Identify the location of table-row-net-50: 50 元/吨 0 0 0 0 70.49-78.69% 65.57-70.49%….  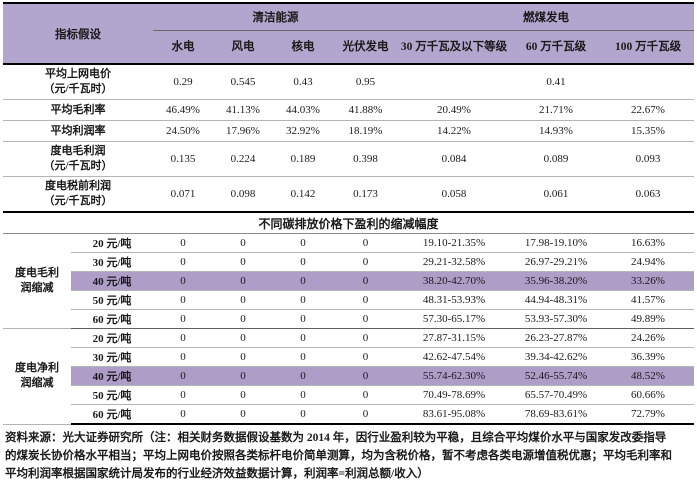
(349, 395).